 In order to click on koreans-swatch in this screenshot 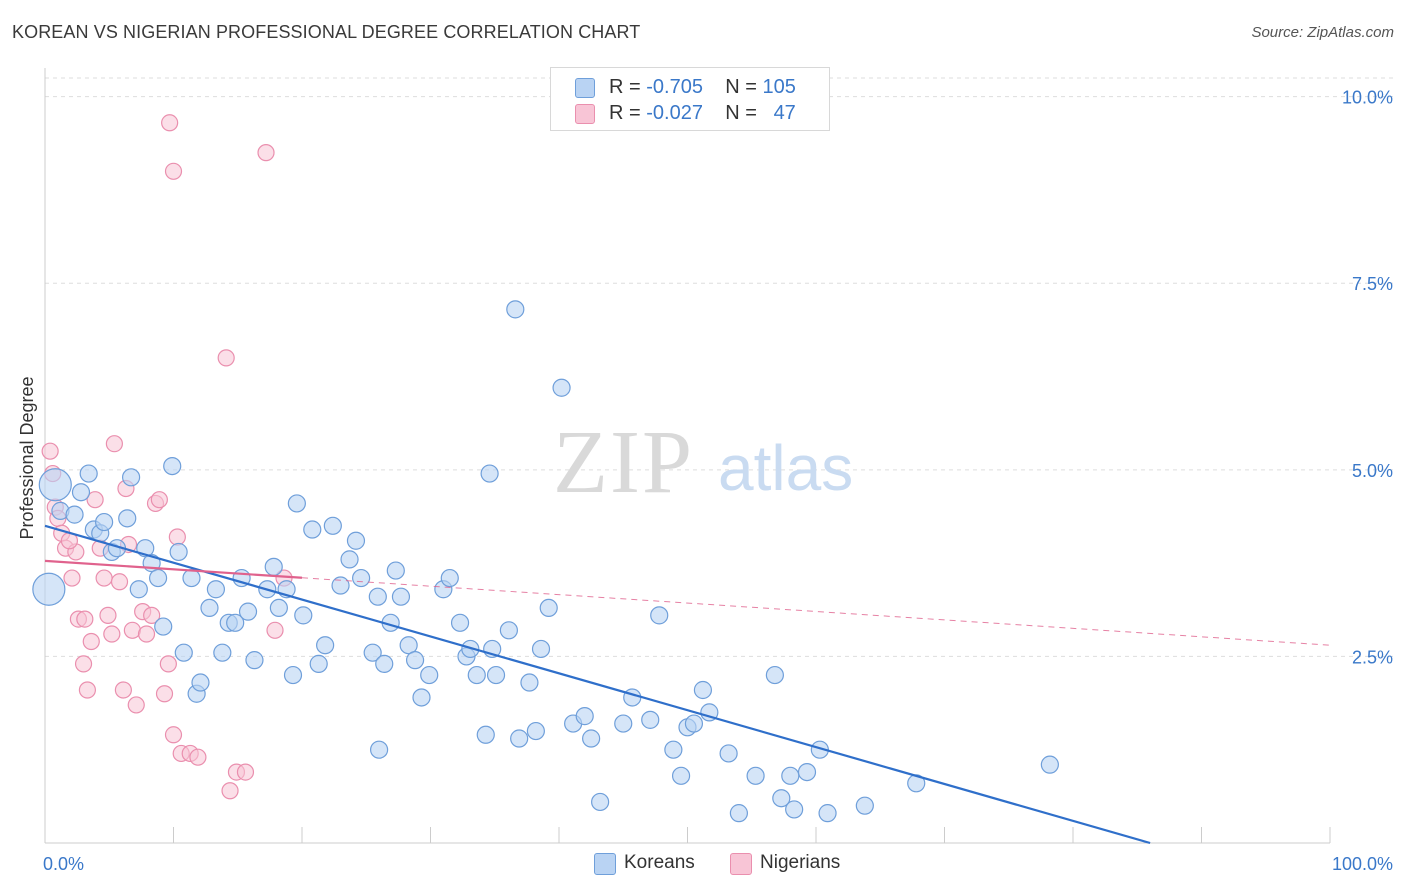, I will do `click(585, 88)`.